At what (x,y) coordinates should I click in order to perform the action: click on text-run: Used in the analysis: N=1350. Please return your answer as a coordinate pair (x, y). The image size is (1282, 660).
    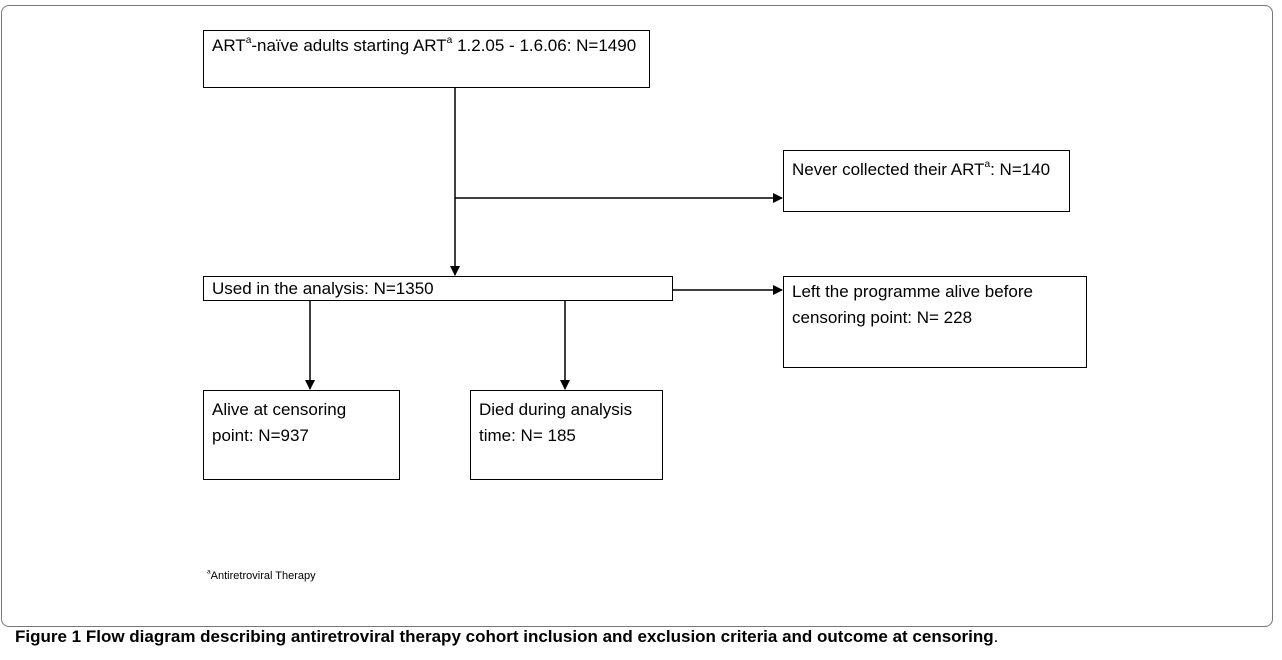
    Looking at the image, I should click on (323, 288).